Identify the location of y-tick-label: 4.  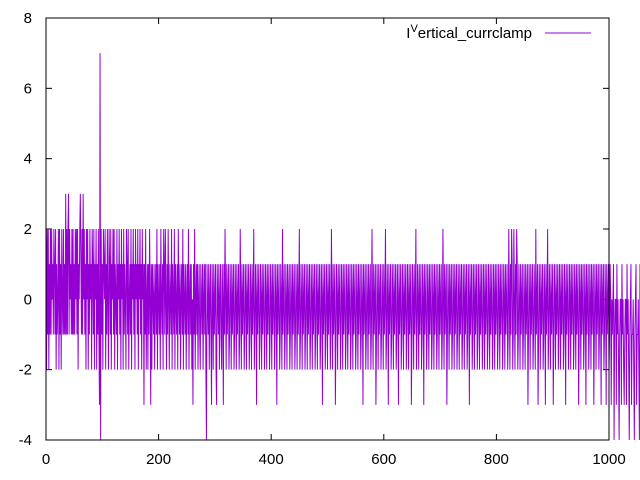
(28, 159).